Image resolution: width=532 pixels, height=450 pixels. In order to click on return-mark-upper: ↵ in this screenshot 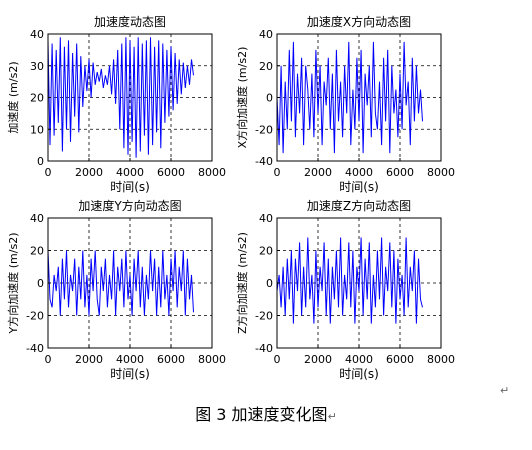, I will do `click(505, 390)`.